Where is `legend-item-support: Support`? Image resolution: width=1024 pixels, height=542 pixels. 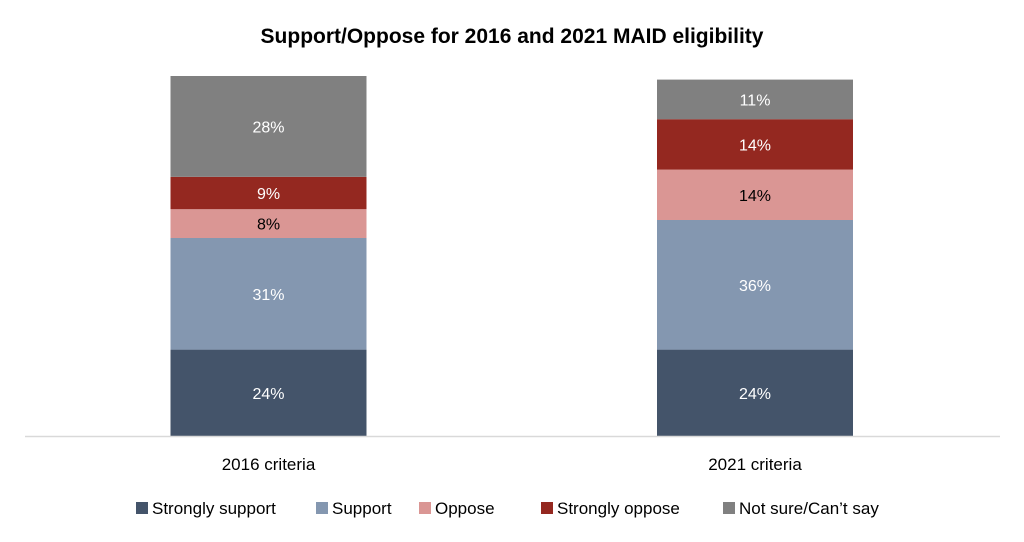 legend-item-support: Support is located at coordinates (354, 508).